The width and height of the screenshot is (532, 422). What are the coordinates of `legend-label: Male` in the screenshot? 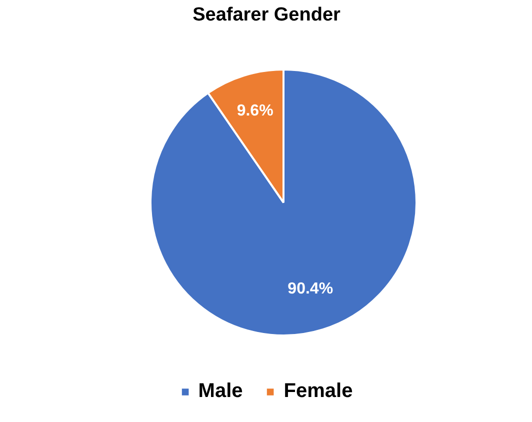 It's located at (220, 391).